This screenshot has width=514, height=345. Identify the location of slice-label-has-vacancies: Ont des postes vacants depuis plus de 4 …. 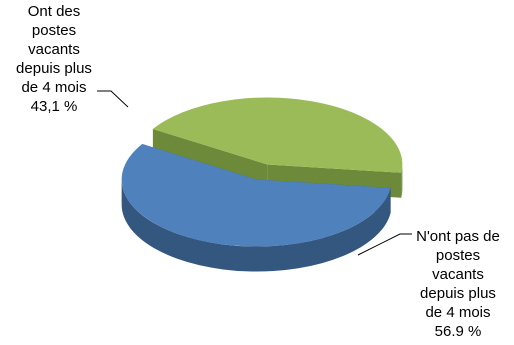
(54, 59).